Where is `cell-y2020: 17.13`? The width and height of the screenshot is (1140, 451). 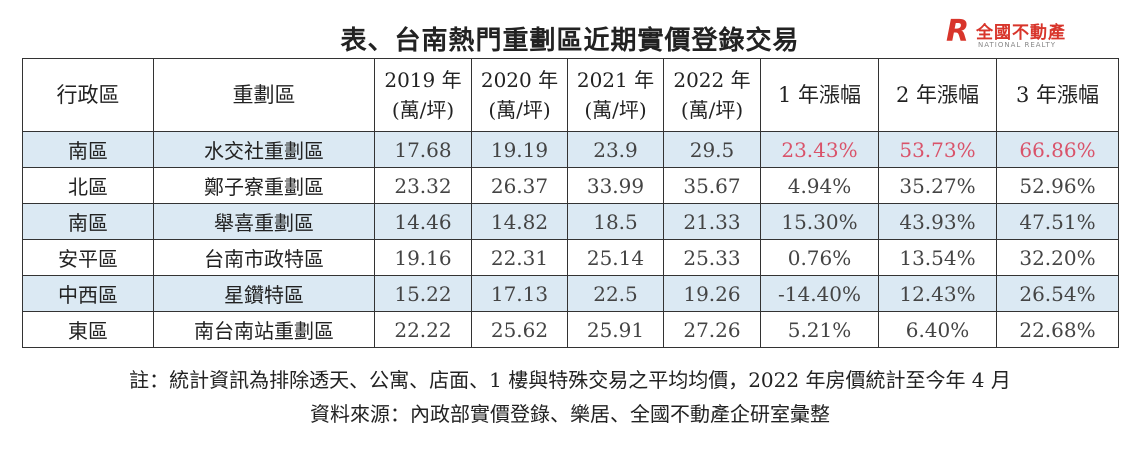 cell-y2020: 17.13 is located at coordinates (519, 293).